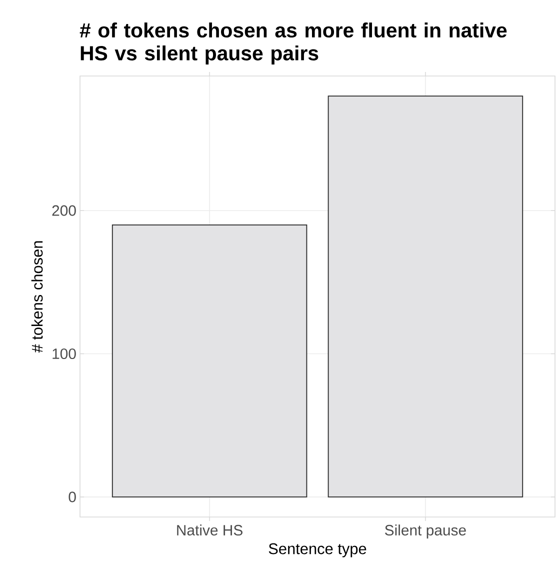 The height and width of the screenshot is (565, 559). What do you see at coordinates (72, 497) in the screenshot?
I see `y-tick-label: 0` at bounding box center [72, 497].